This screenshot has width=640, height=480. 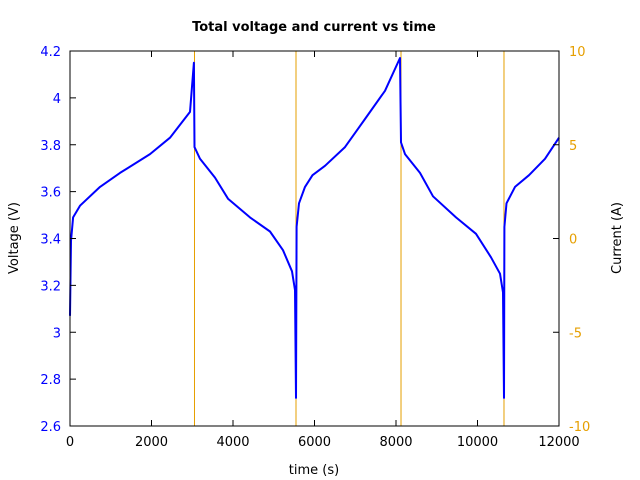 I want to click on y2-tick-label: 5, so click(x=573, y=146).